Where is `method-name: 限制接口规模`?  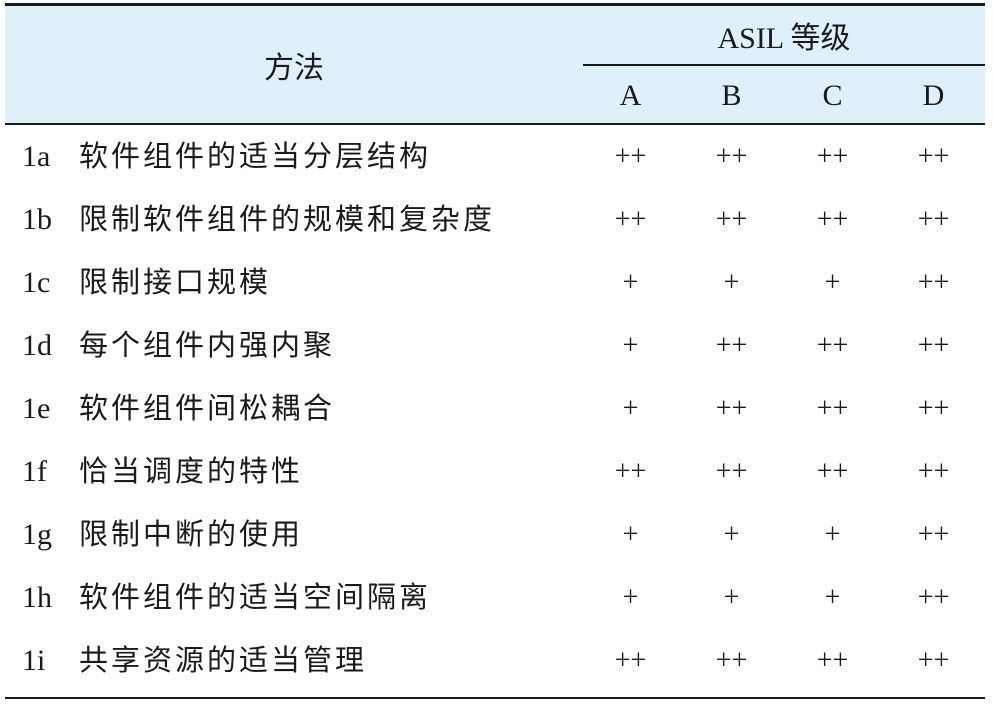 method-name: 限制接口规模 is located at coordinates (175, 282).